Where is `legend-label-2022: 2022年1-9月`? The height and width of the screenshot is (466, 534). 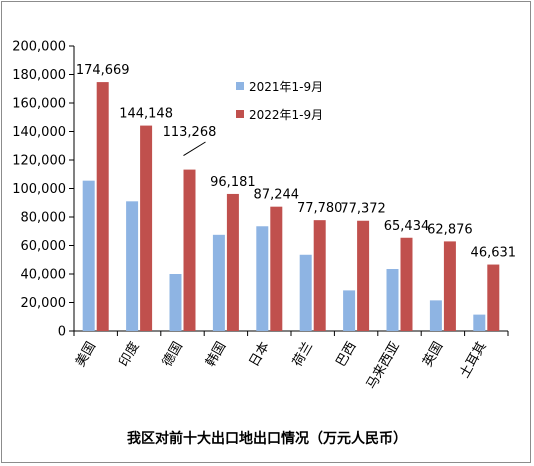
legend-label-2022: 2022年1-9月 is located at coordinates (286, 115).